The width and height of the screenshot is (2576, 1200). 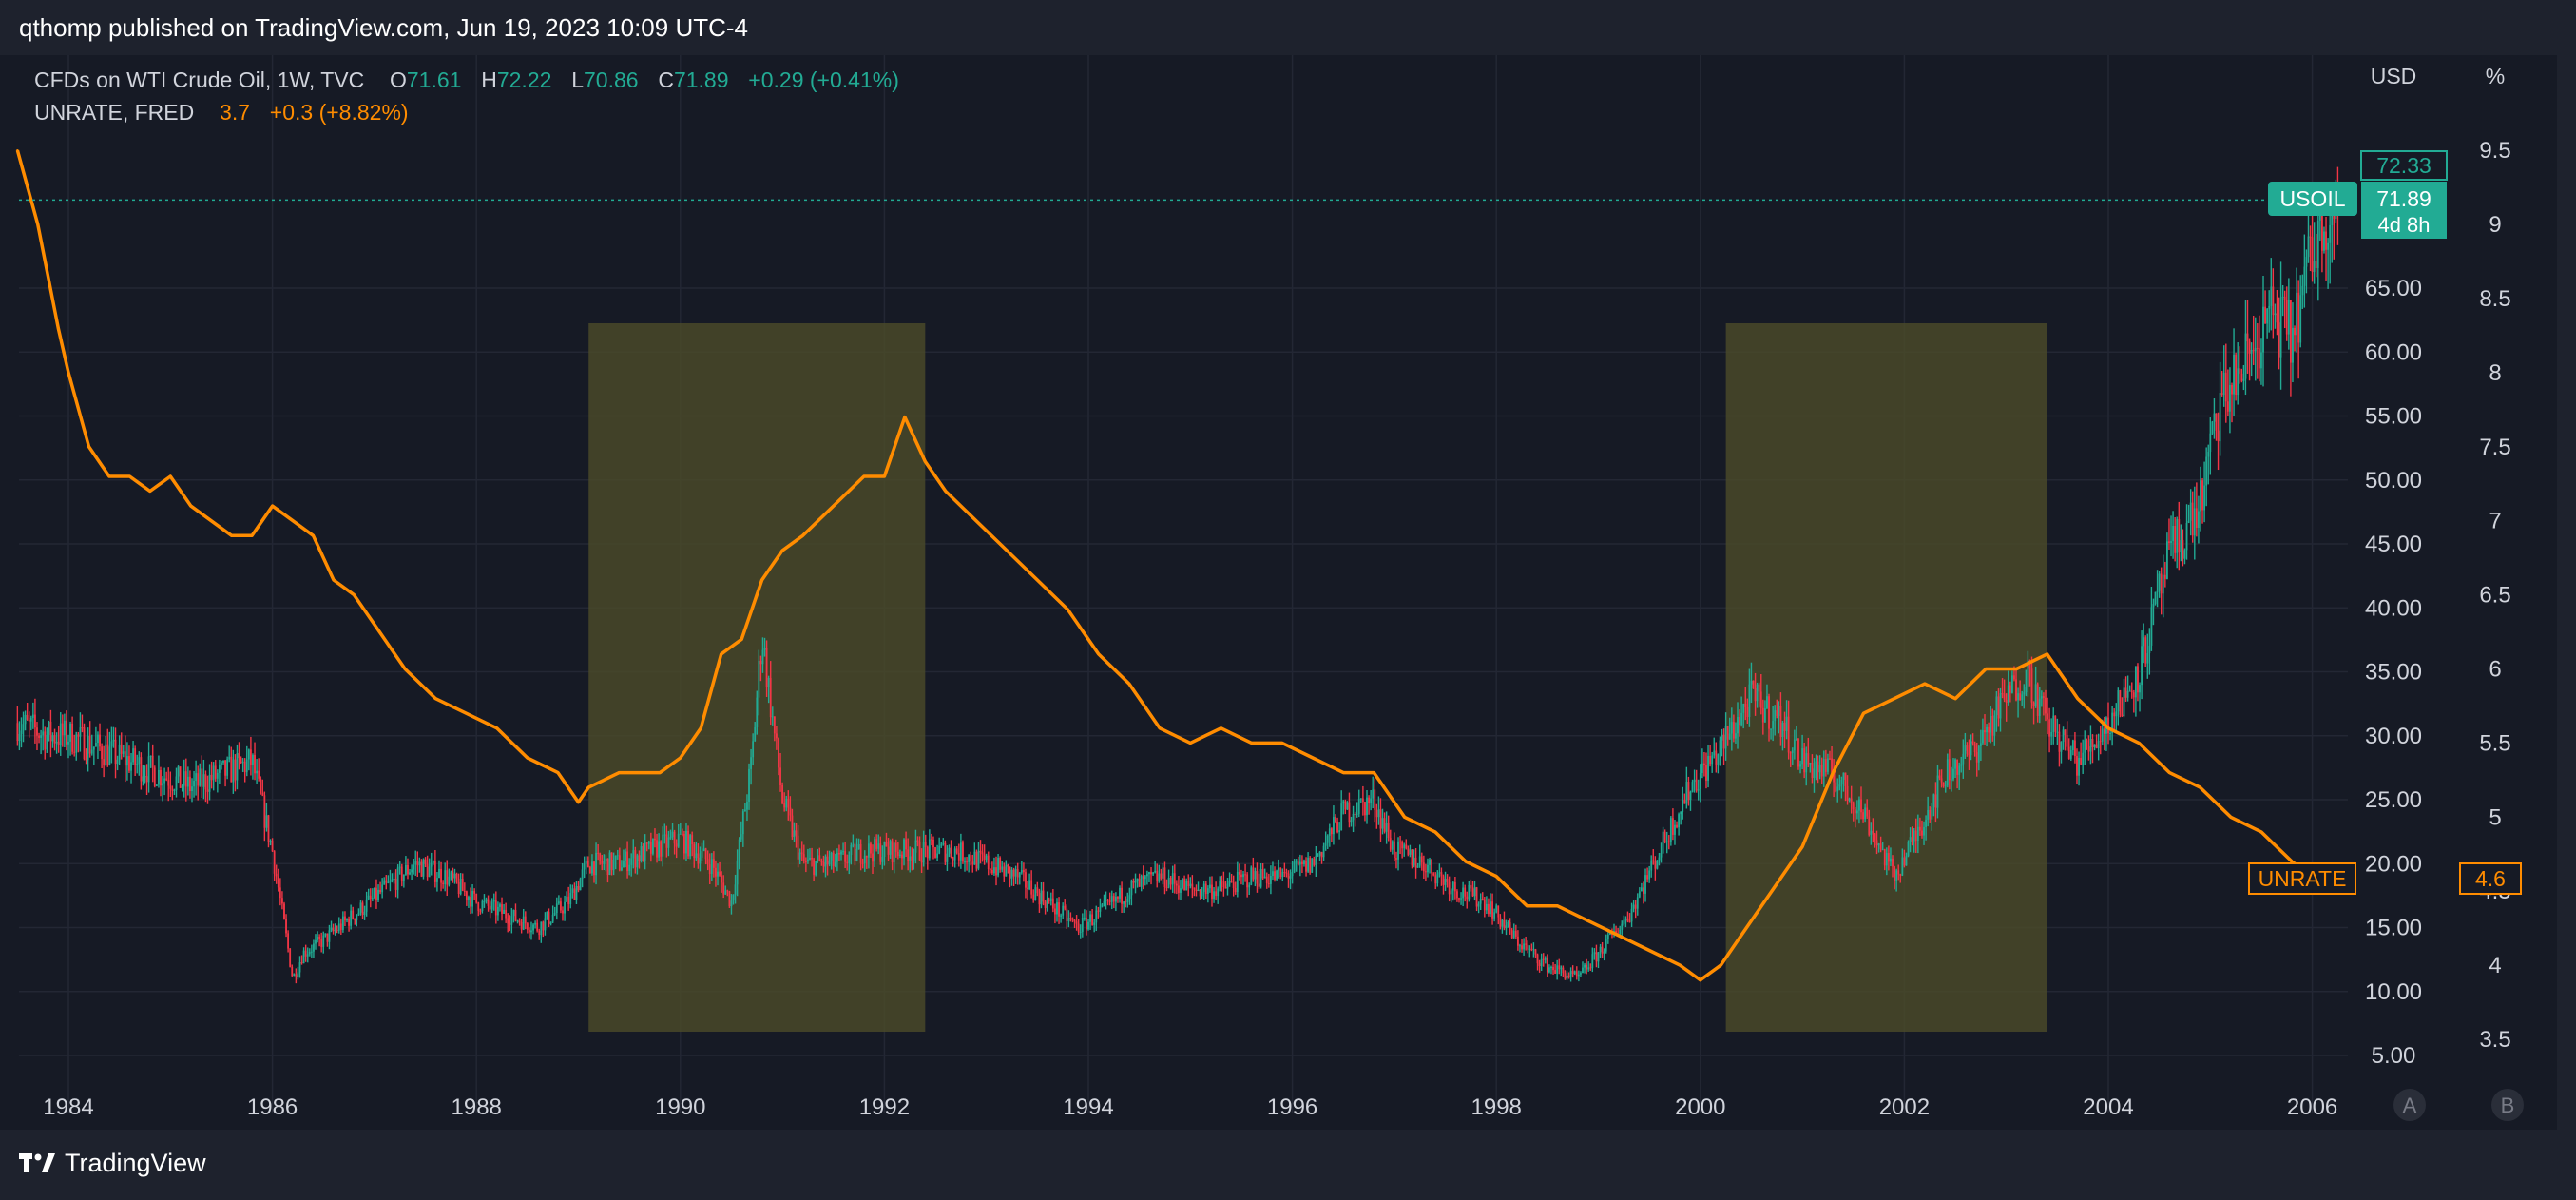 What do you see at coordinates (398, 80) in the screenshot?
I see `oil-open-label: O` at bounding box center [398, 80].